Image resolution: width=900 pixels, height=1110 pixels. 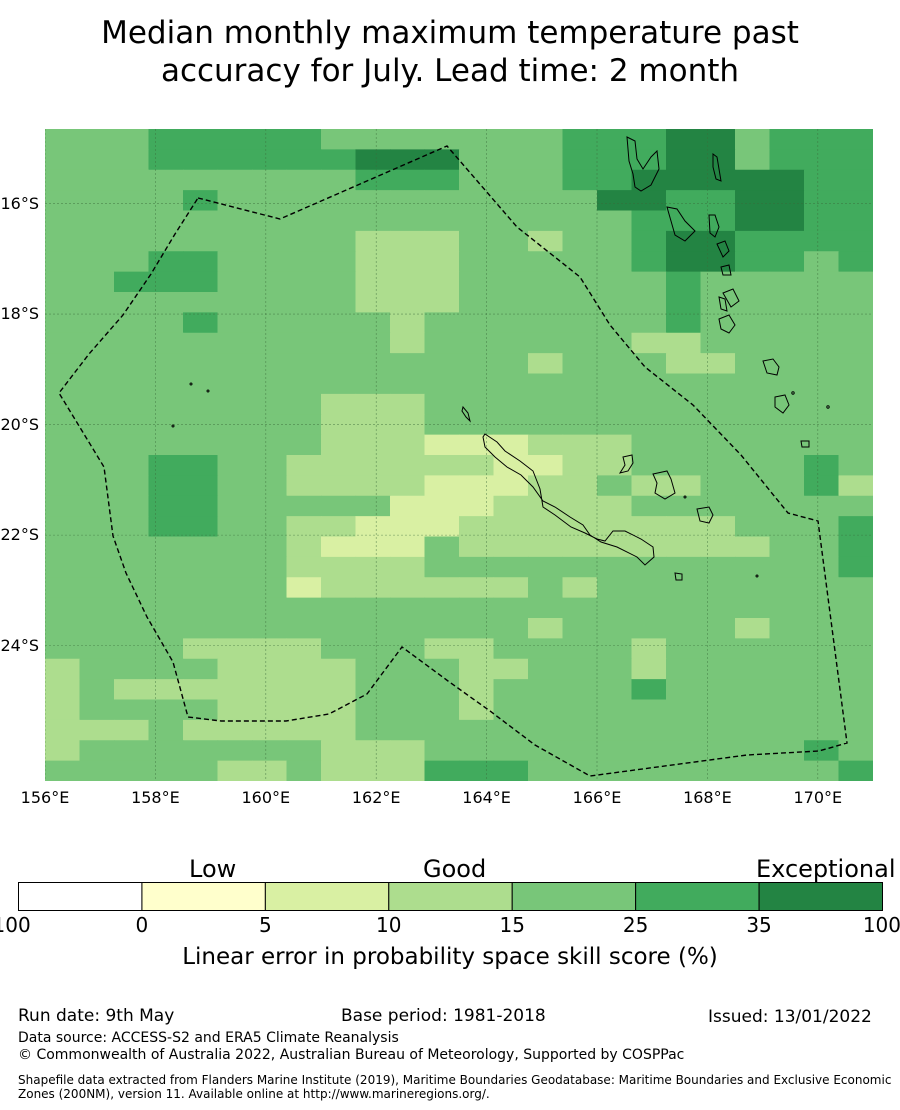 What do you see at coordinates (771, 367) in the screenshot?
I see `islet-a` at bounding box center [771, 367].